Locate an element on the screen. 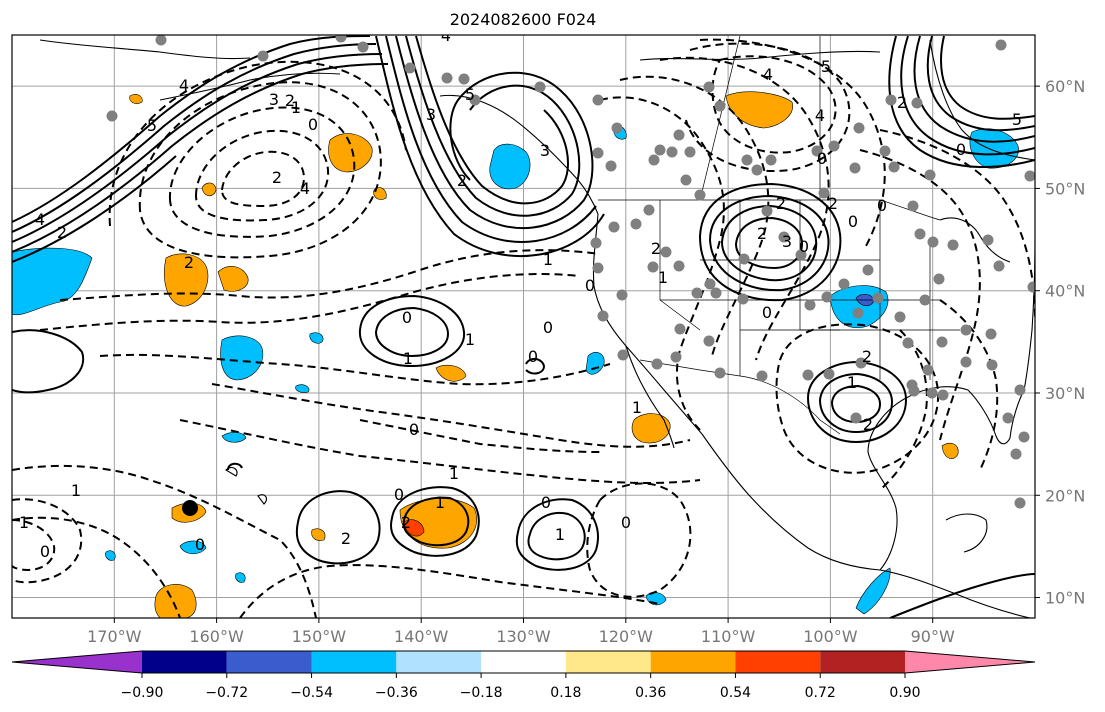 Image resolution: width=1105 pixels, height=712 pixels. colorbar-tick-label: −0.72 is located at coordinates (226, 693).